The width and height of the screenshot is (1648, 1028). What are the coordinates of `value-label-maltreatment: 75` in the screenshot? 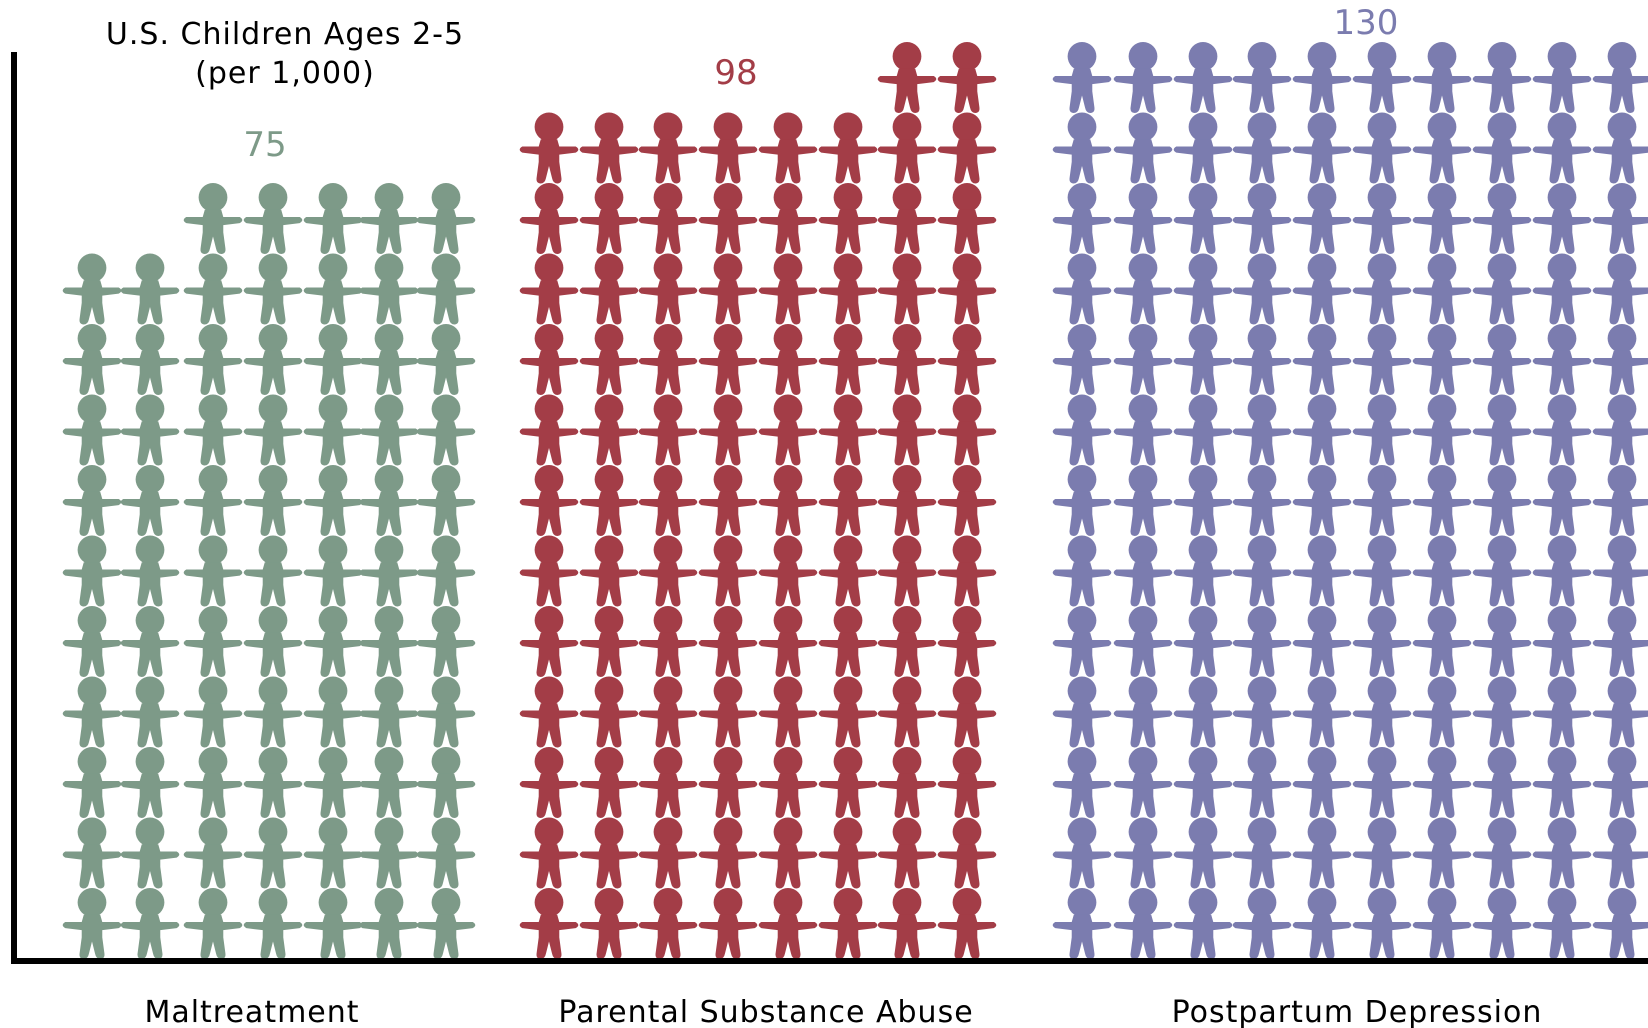 It's located at (264, 145).